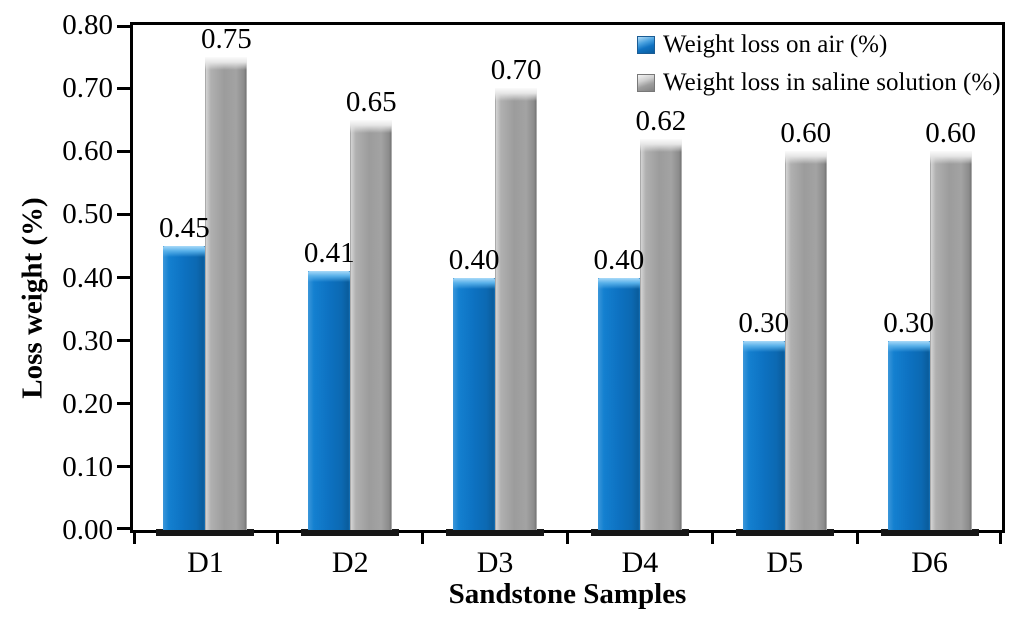 The image size is (1024, 623). Describe the element at coordinates (87, 277) in the screenshot. I see `y-tick-label: 0.40` at that location.